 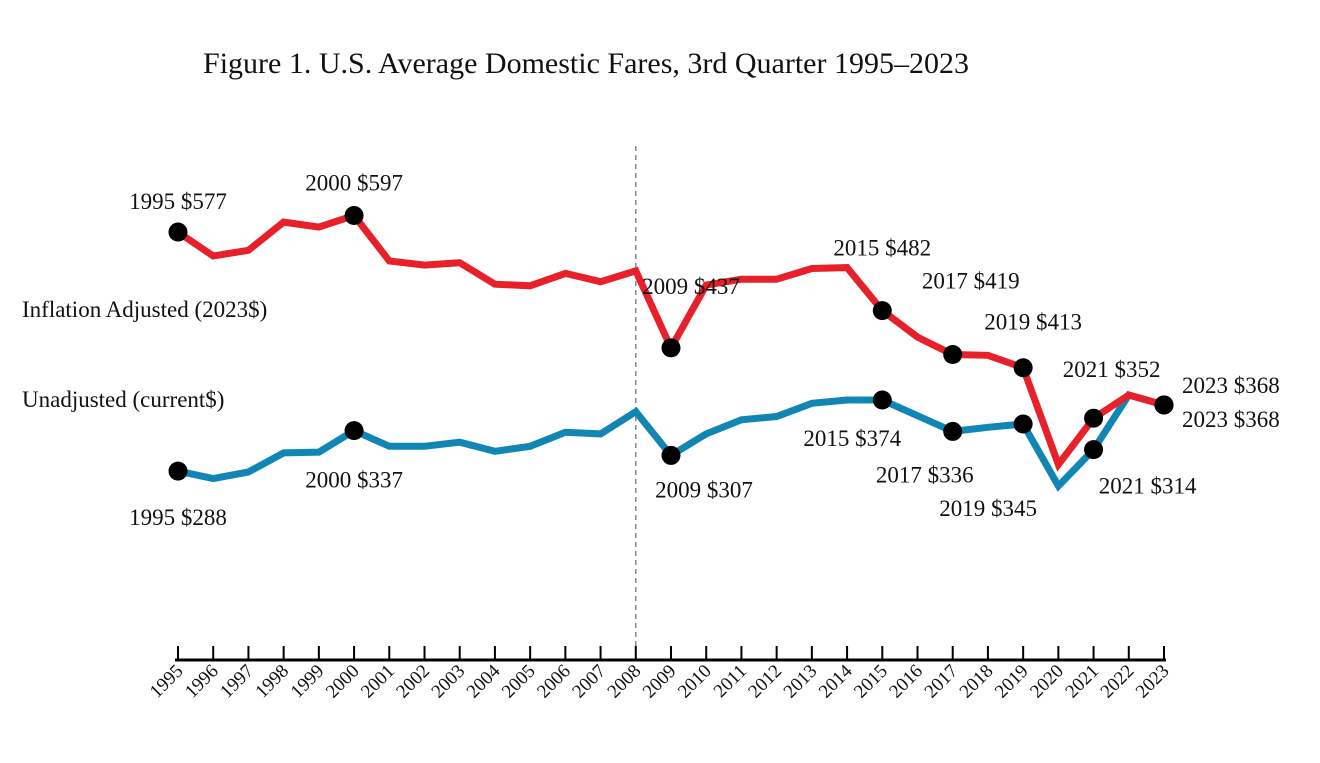 What do you see at coordinates (178, 471) in the screenshot?
I see `marker-unadjusted-1995` at bounding box center [178, 471].